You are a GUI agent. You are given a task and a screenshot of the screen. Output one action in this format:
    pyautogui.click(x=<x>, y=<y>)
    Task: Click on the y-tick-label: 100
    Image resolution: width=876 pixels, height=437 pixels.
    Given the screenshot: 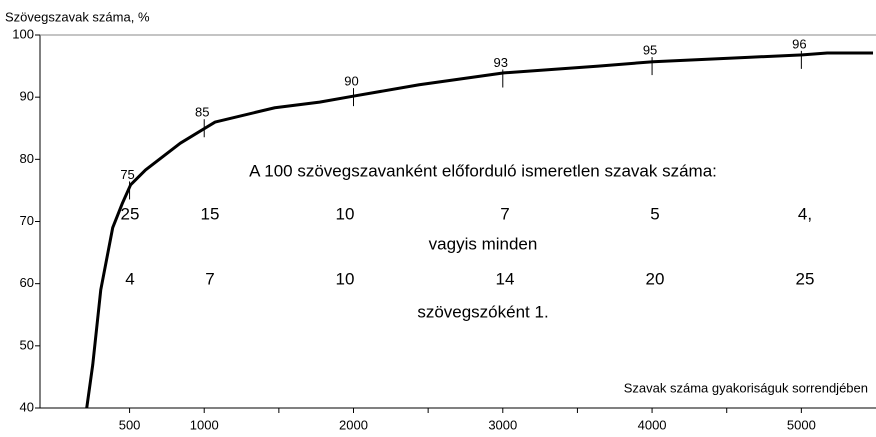 What is the action you would take?
    pyautogui.click(x=23, y=33)
    